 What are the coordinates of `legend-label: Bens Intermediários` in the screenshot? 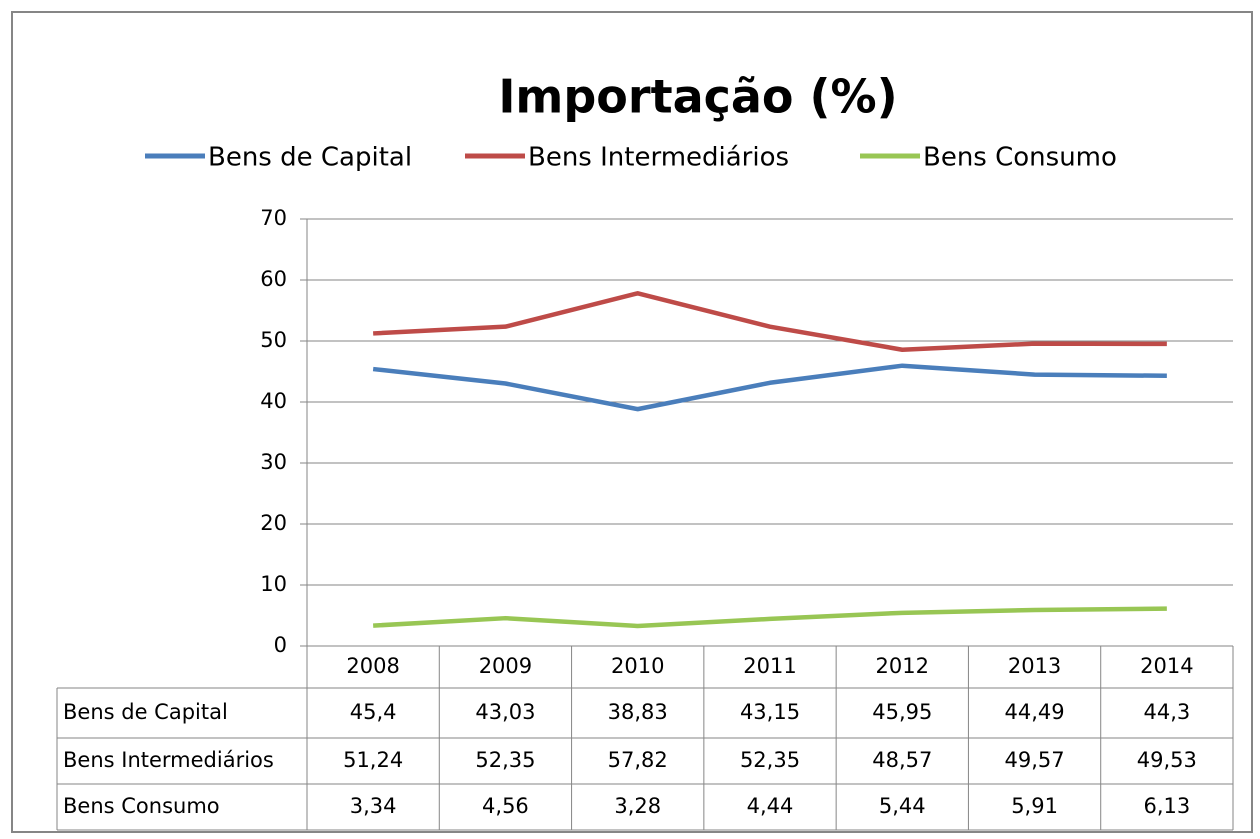 It's located at (658, 158).